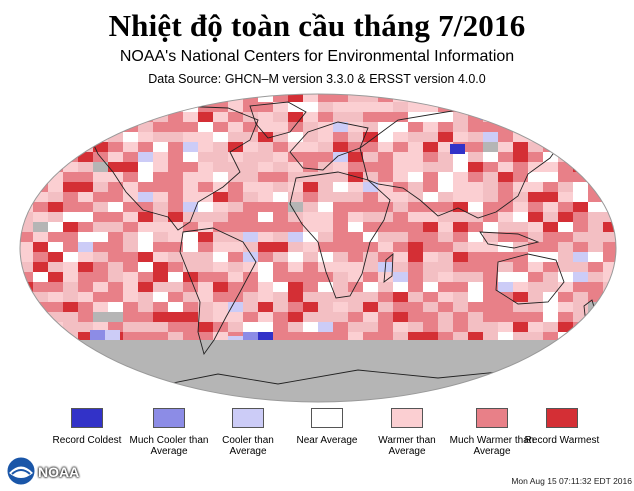 The height and width of the screenshot is (491, 634). I want to click on legend-swatch, so click(87, 418).